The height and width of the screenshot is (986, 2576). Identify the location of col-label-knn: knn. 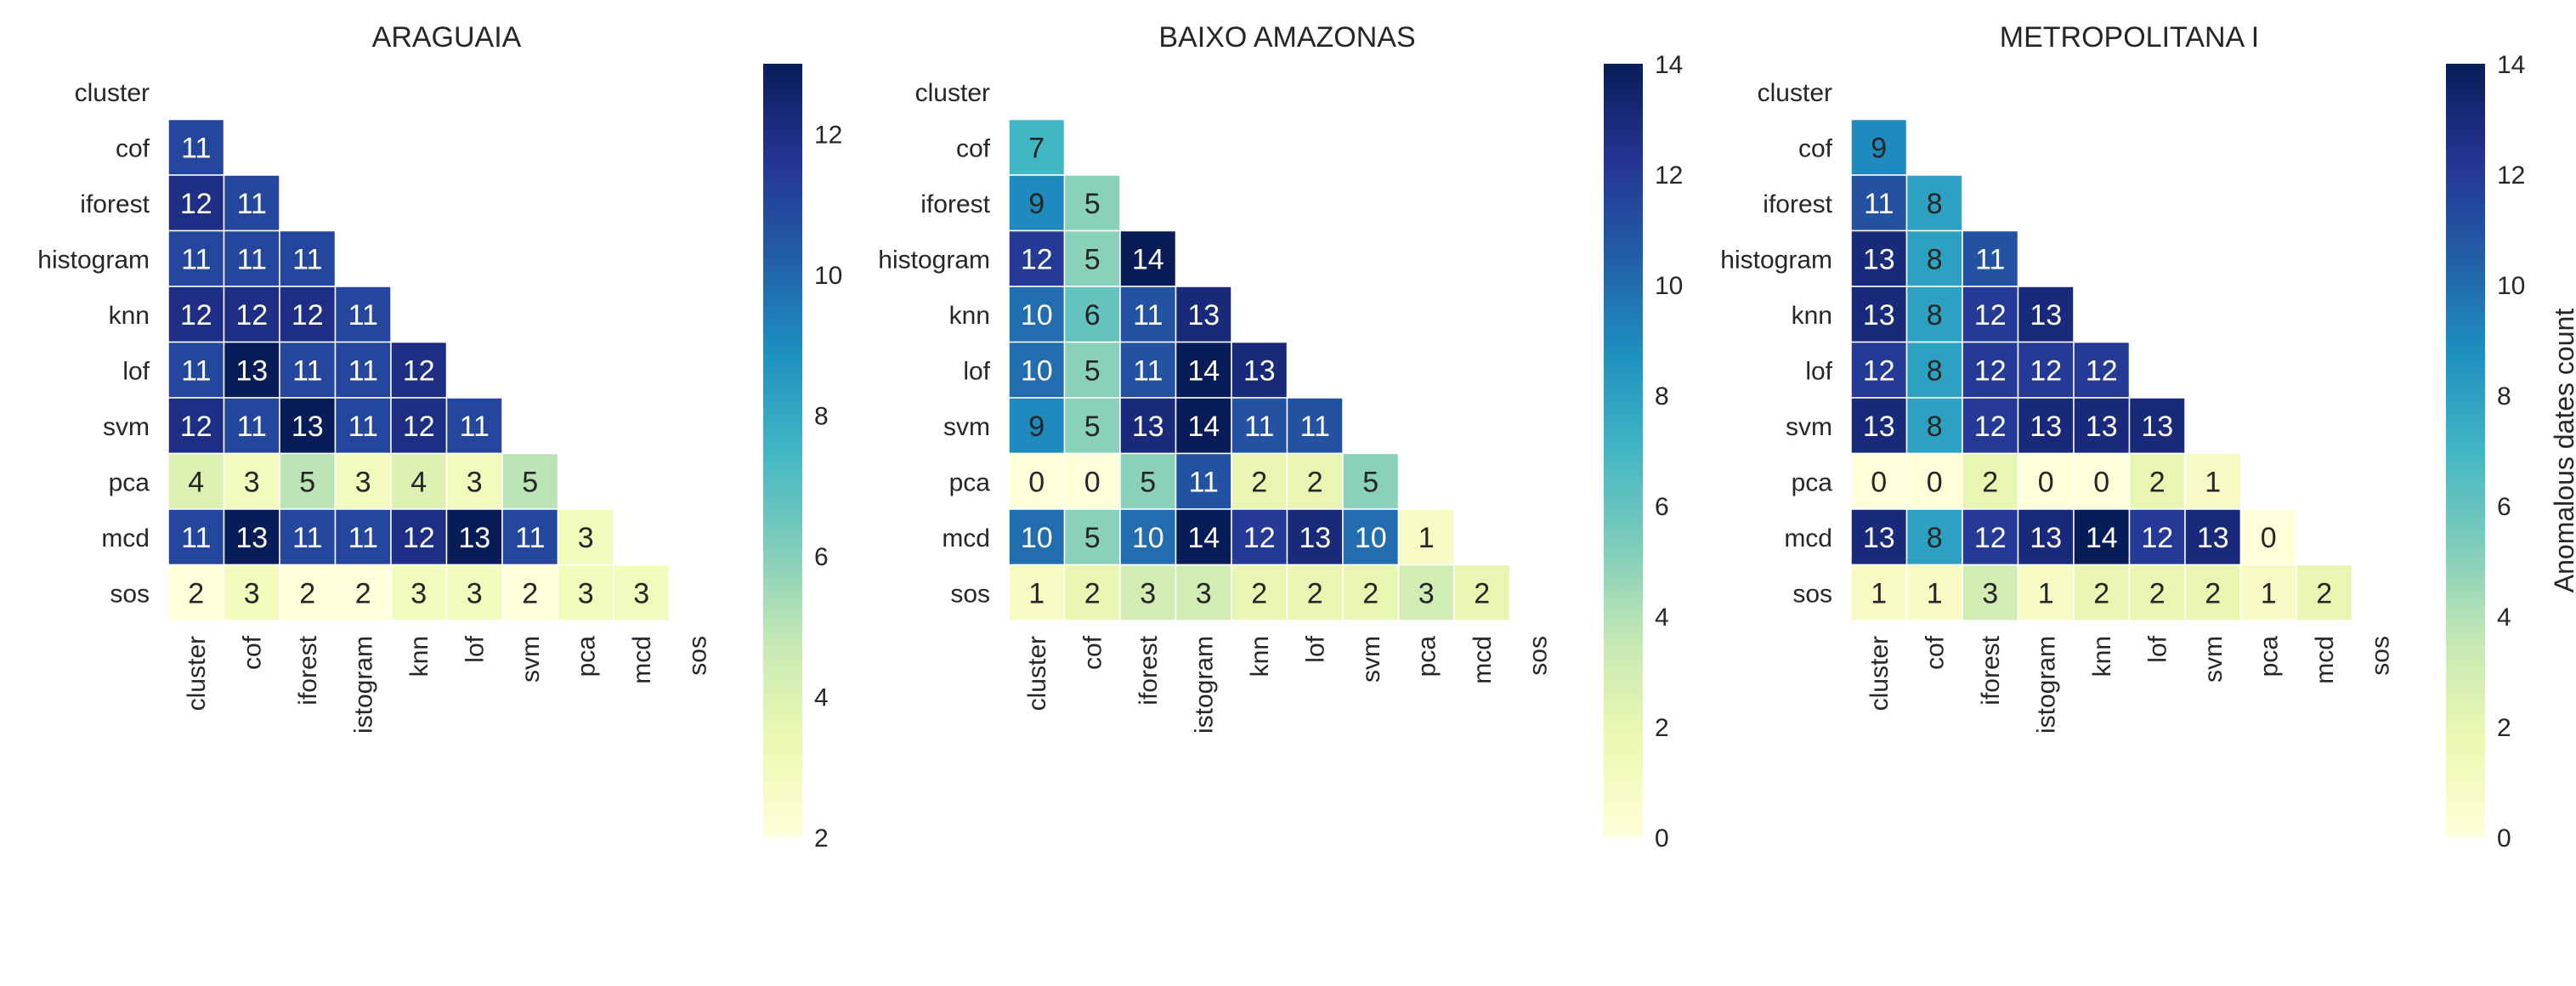
(419, 656).